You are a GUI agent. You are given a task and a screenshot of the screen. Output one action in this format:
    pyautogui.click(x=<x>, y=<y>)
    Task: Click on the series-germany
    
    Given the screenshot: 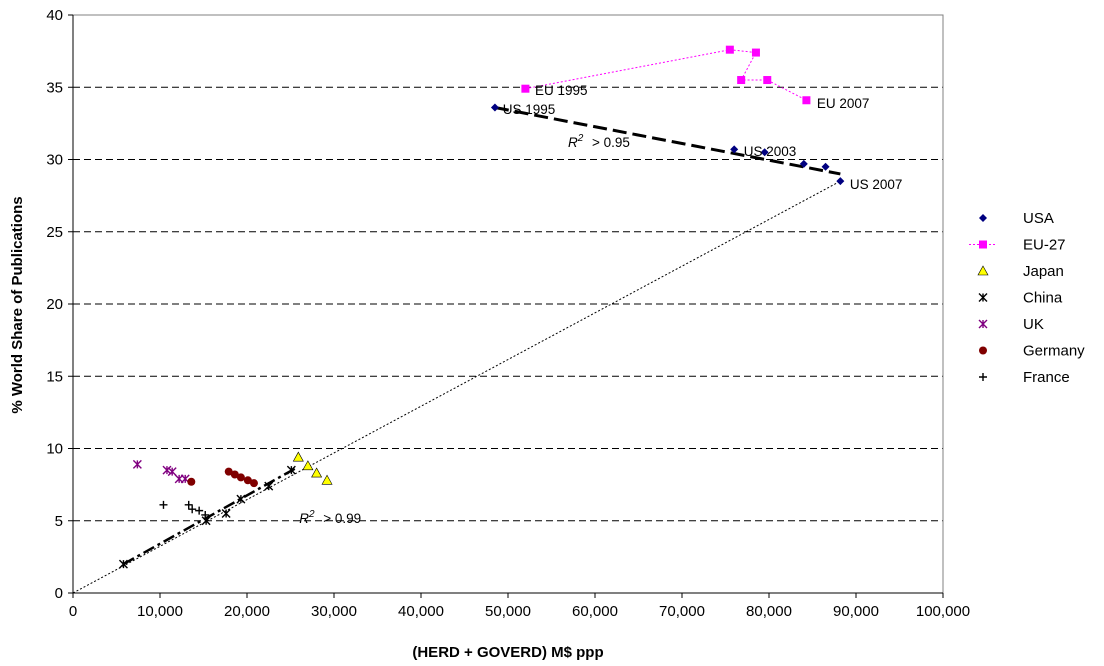 What is the action you would take?
    pyautogui.click(x=222, y=477)
    